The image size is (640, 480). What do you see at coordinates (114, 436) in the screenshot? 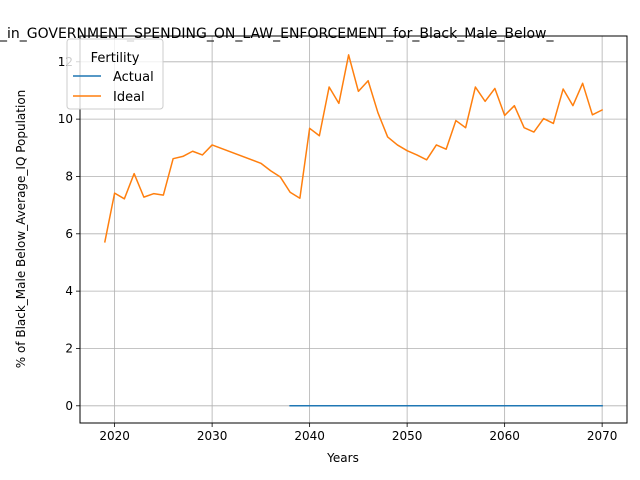
I see `x-tick-label: 2020` at bounding box center [114, 436].